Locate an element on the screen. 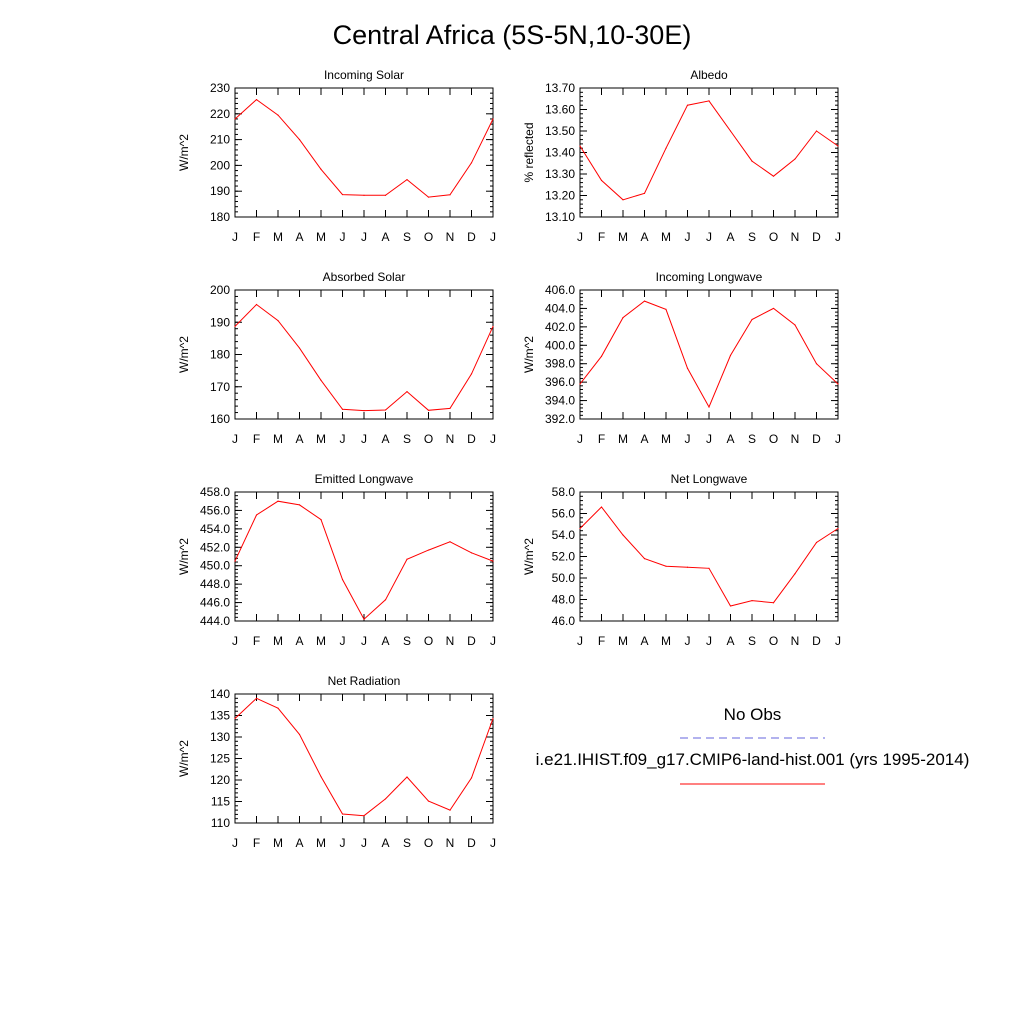 The height and width of the screenshot is (1024, 1024). y-tick-label: 130 is located at coordinates (220, 737).